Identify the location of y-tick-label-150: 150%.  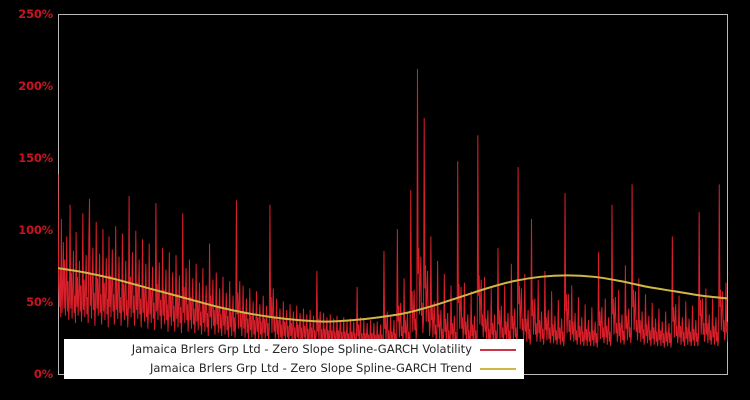
(35, 158).